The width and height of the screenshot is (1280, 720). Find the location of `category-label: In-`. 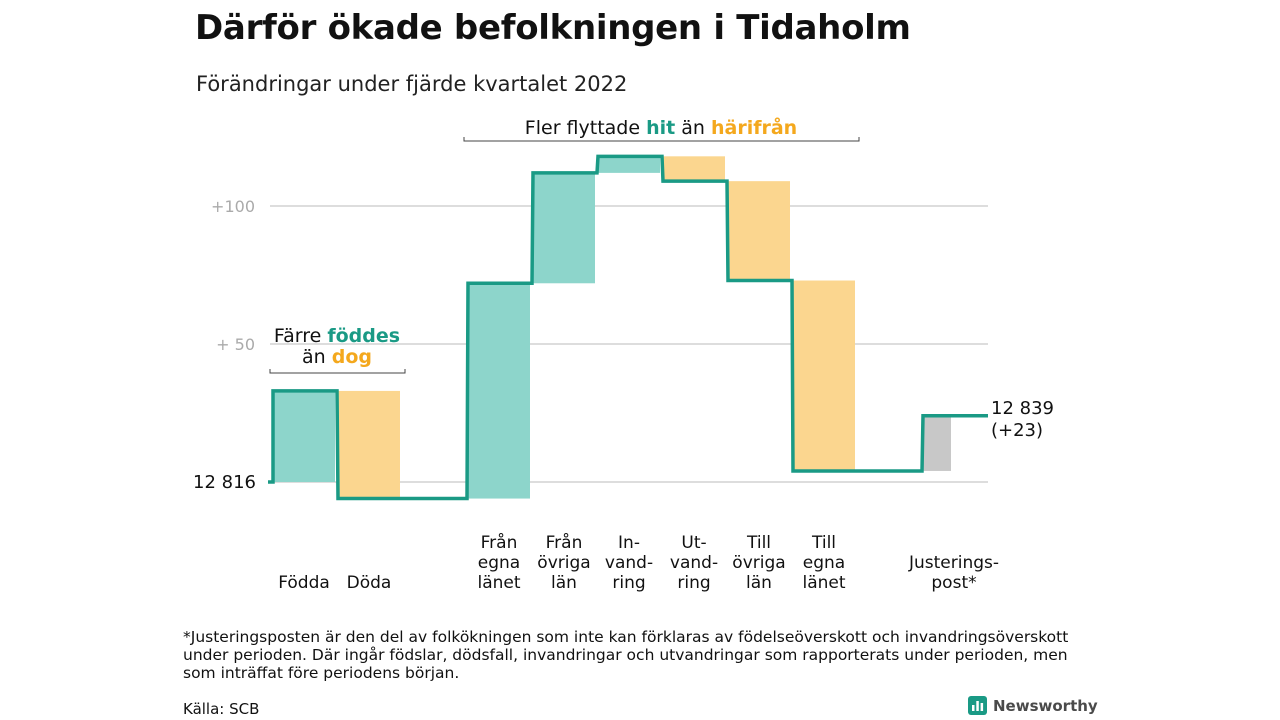

category-label: In- is located at coordinates (629, 543).